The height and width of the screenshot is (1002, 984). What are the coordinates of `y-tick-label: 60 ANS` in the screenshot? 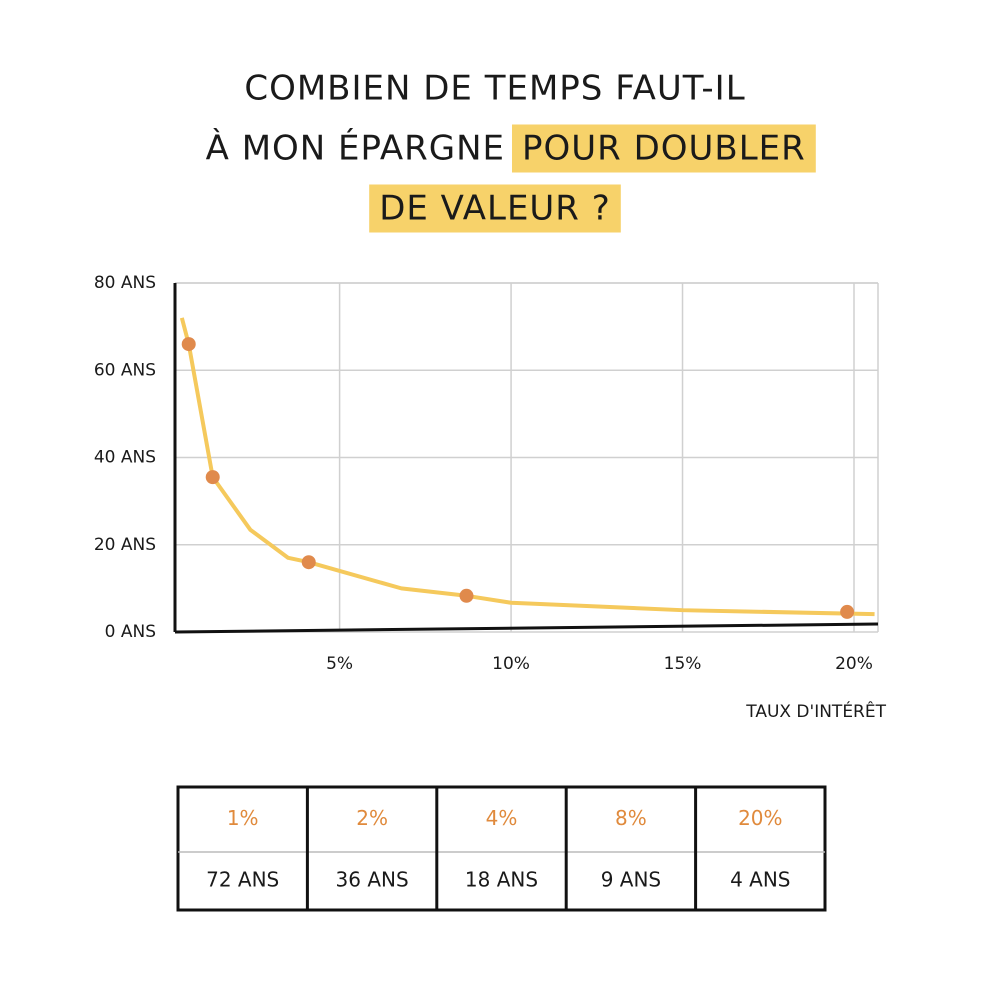 It's located at (125, 370).